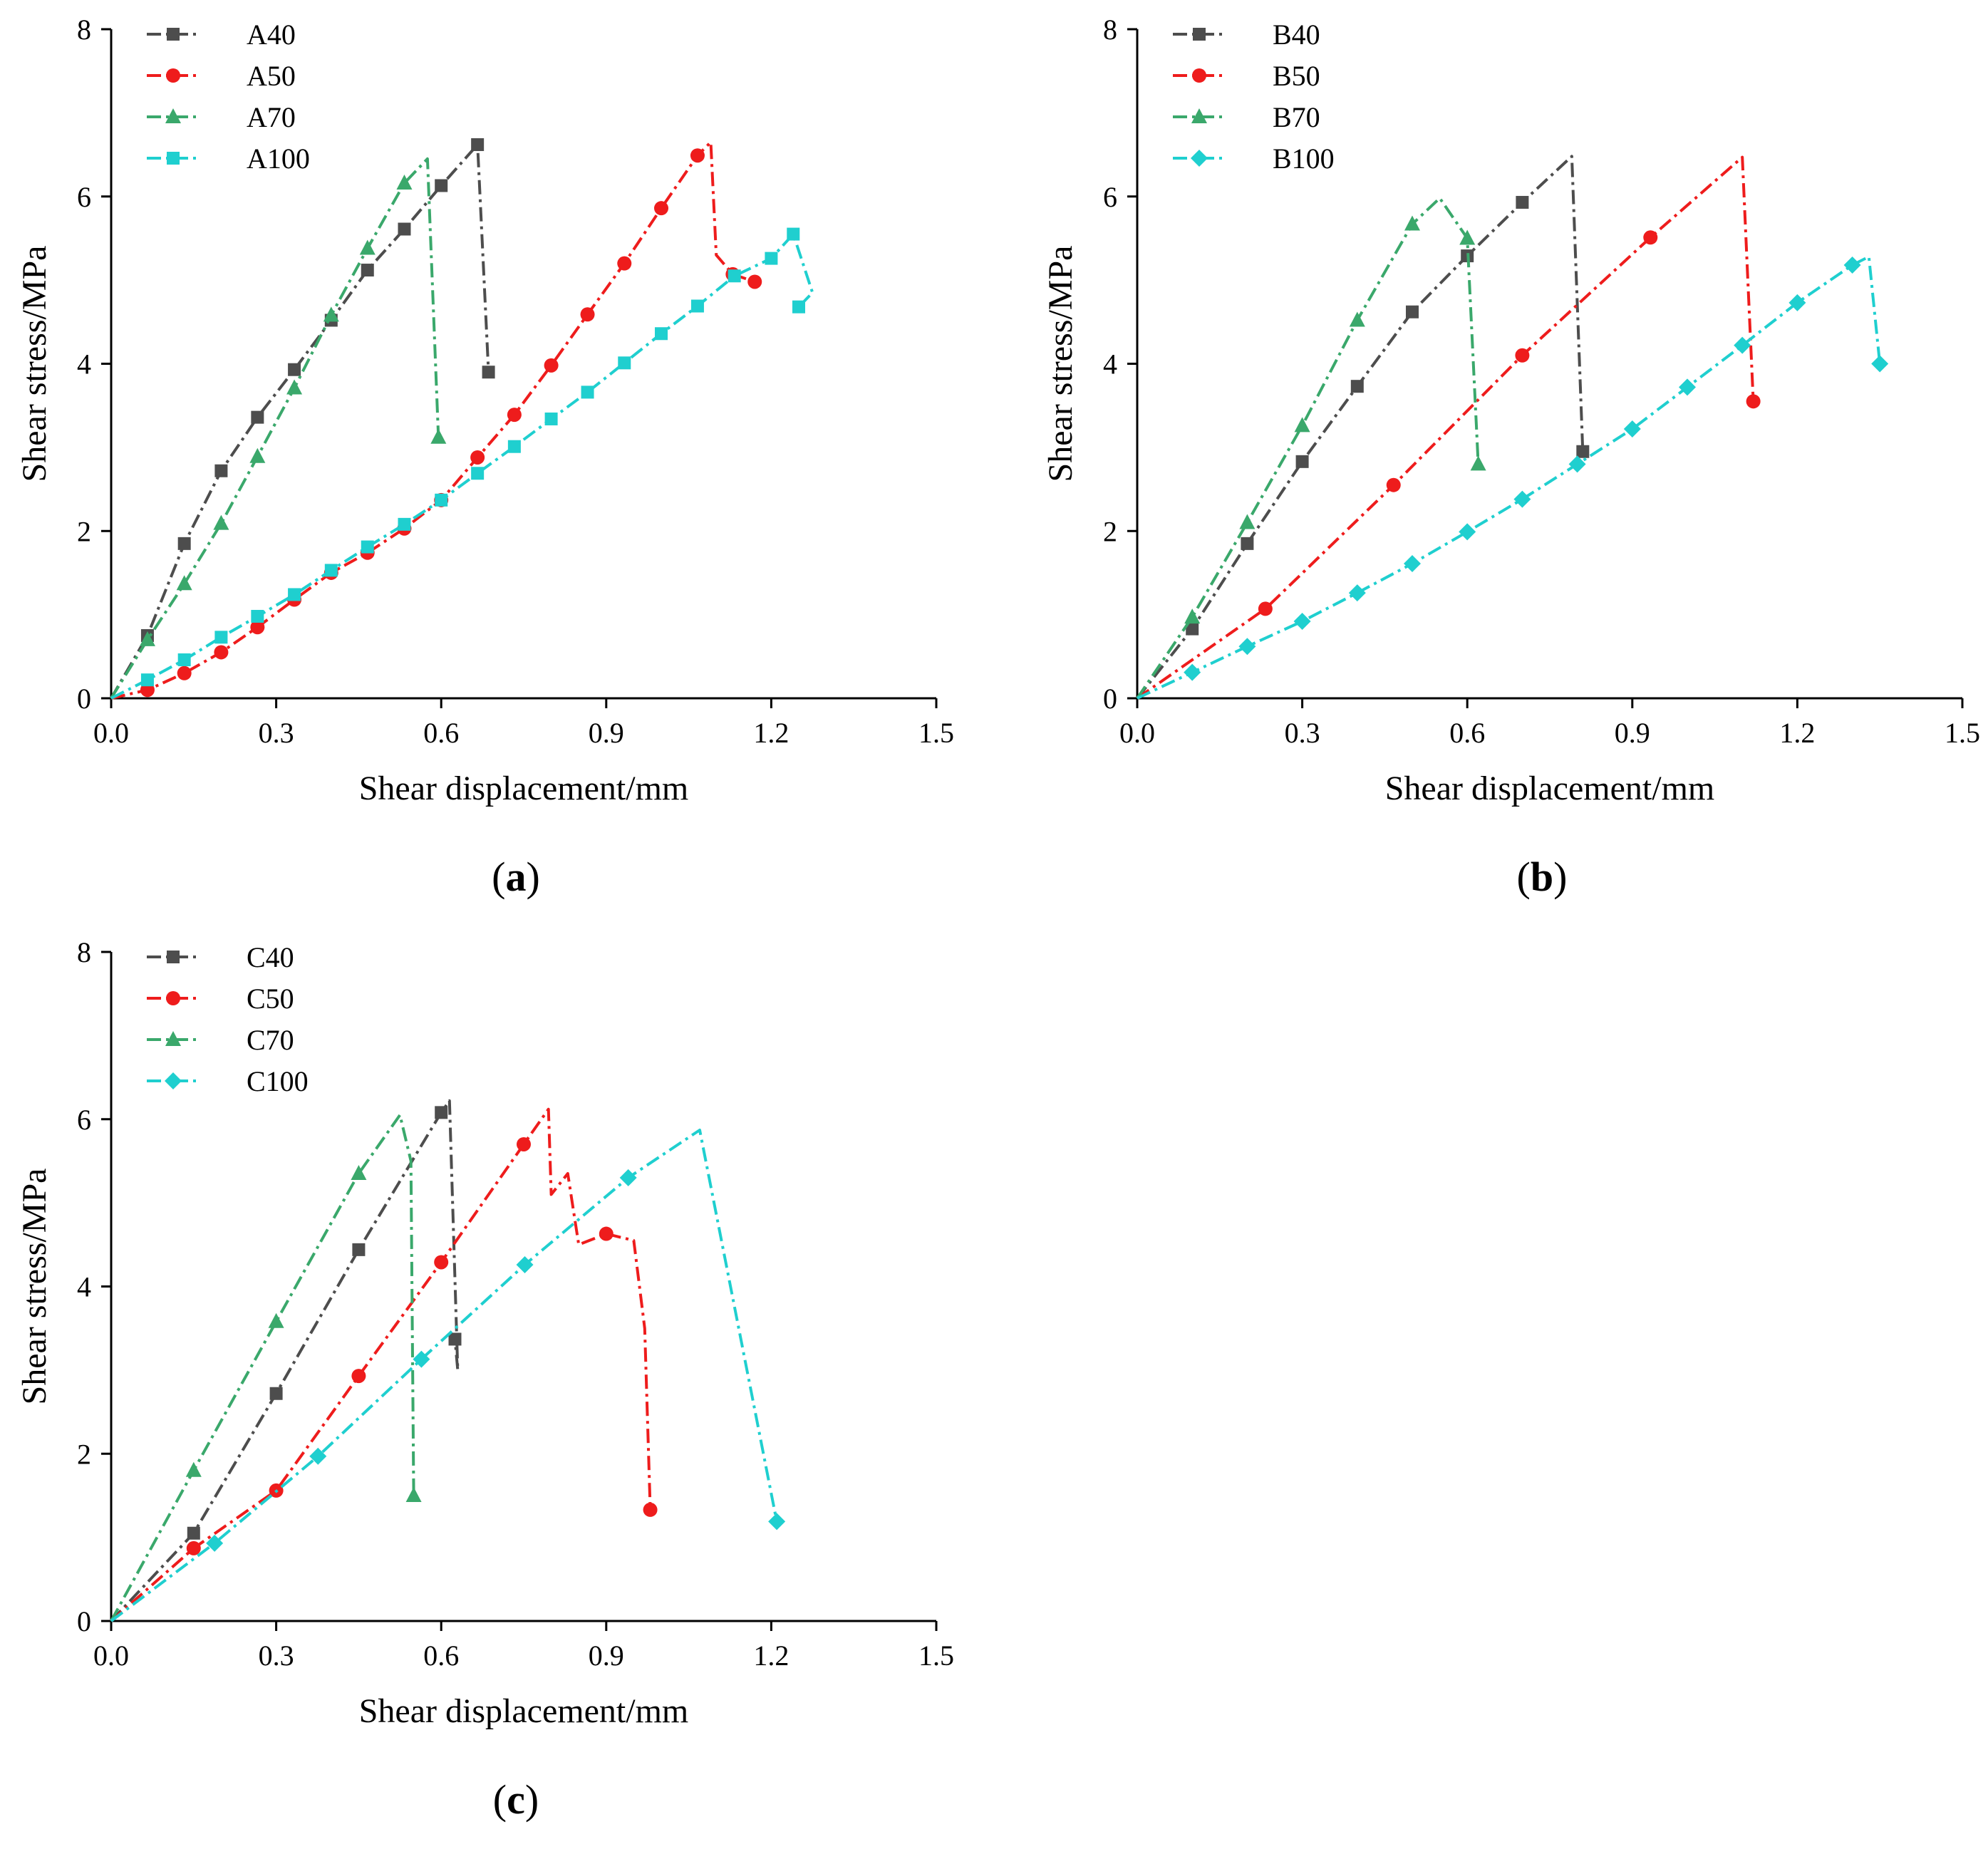 The image size is (1988, 1854). I want to click on legend-label: C70, so click(270, 1040).